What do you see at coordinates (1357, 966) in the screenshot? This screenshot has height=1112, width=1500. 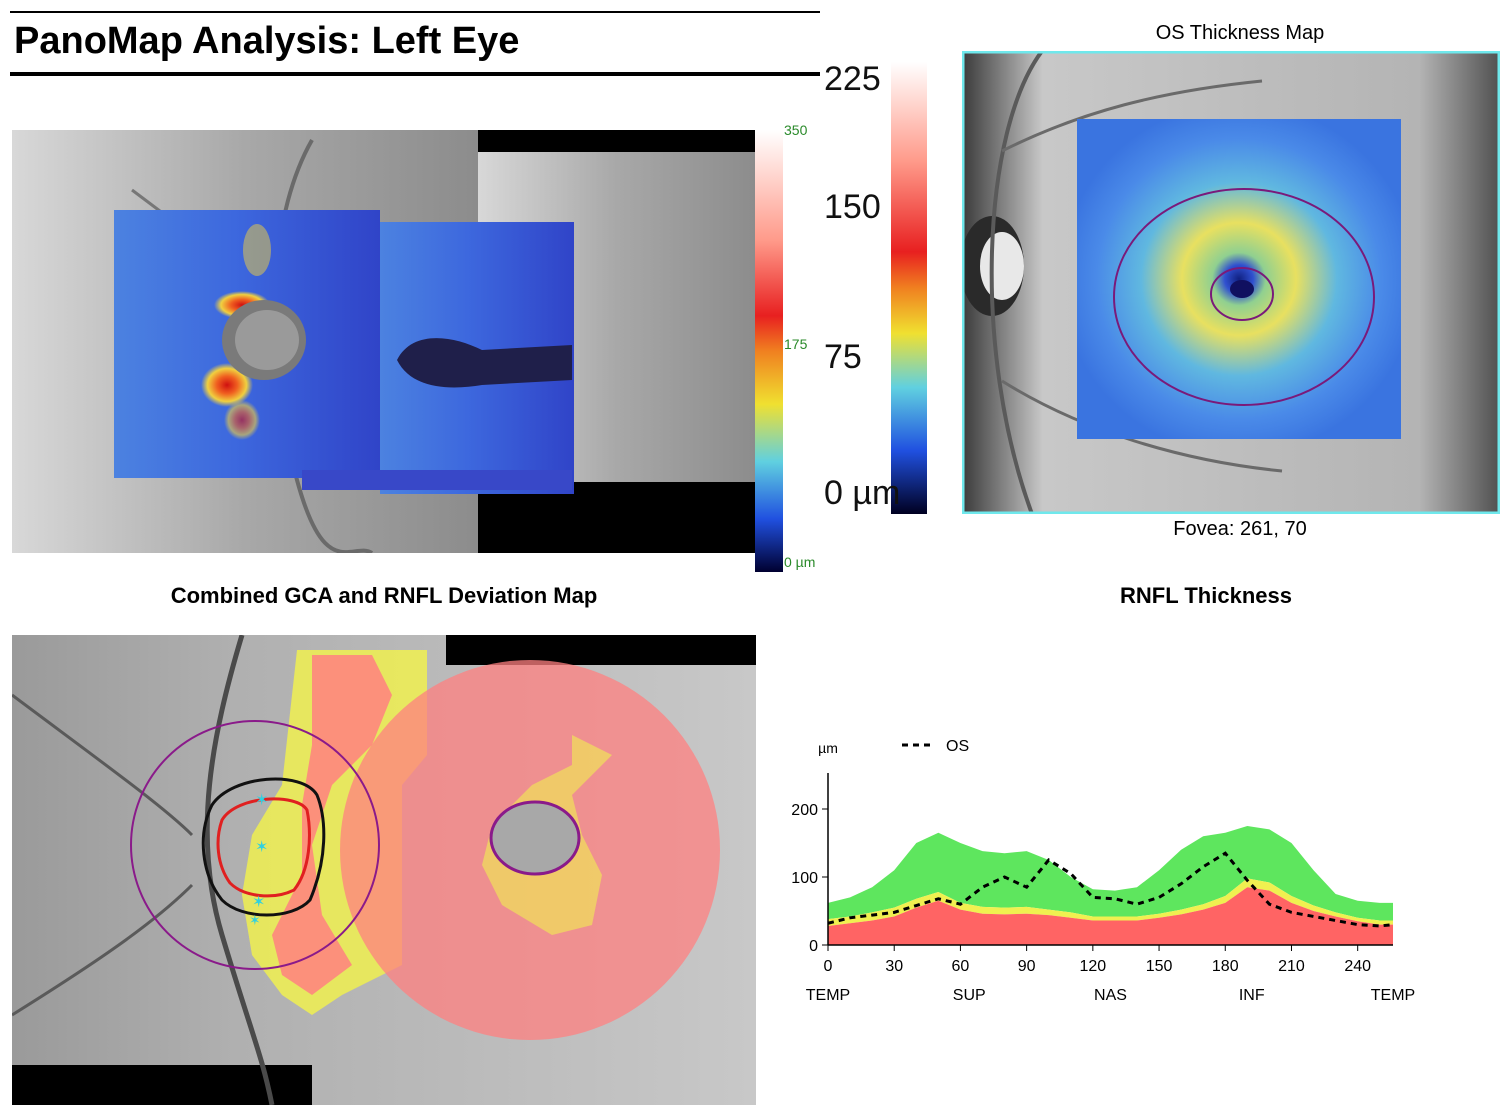 I see `x-tick-label: 240` at bounding box center [1357, 966].